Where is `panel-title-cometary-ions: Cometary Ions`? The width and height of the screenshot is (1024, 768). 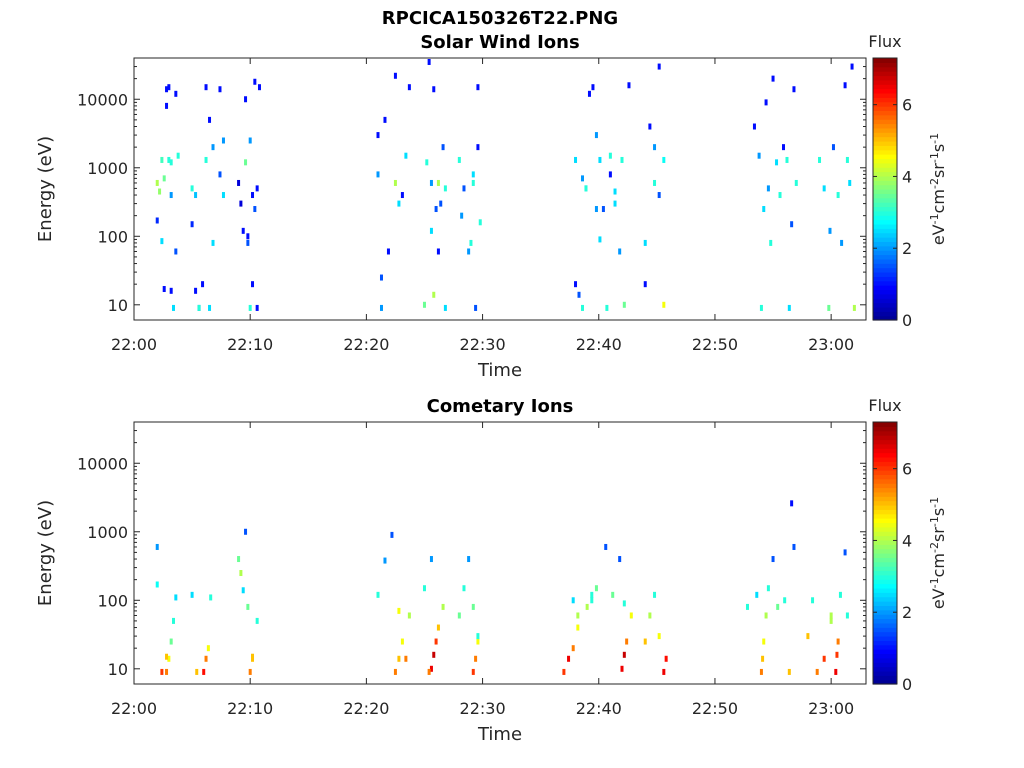
panel-title-cometary-ions: Cometary Ions is located at coordinates (500, 406).